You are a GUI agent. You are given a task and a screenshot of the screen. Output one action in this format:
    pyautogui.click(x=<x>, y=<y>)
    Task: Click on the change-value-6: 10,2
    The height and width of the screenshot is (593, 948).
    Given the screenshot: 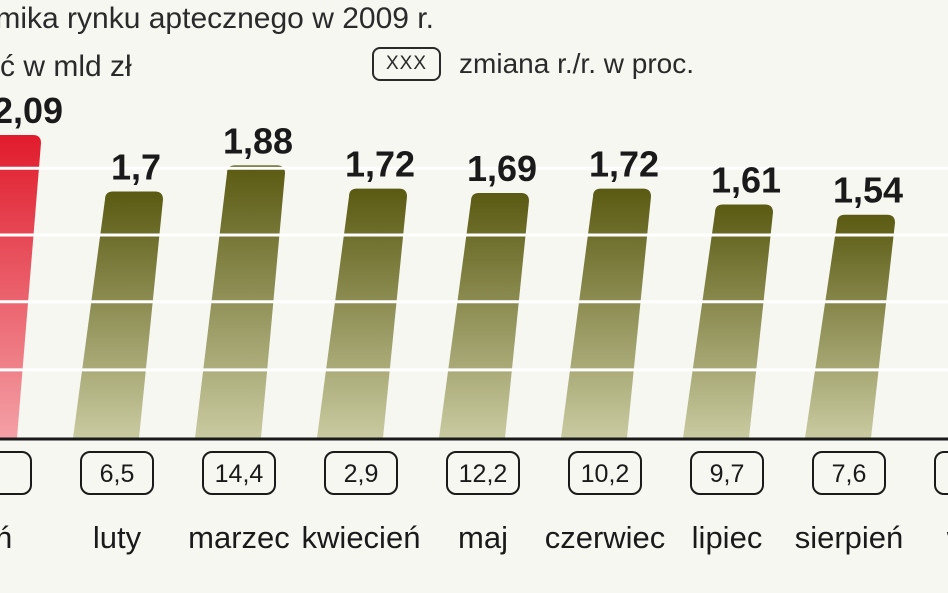 What is the action you would take?
    pyautogui.click(x=605, y=474)
    